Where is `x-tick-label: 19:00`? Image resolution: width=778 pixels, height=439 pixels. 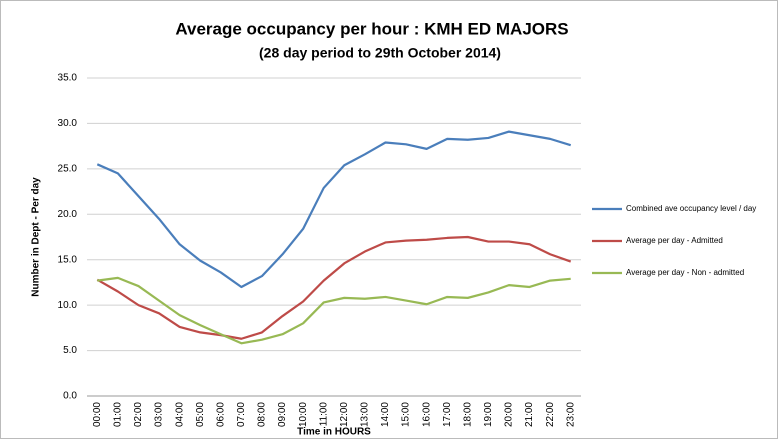 x-tick-label: 19:00 is located at coordinates (488, 414).